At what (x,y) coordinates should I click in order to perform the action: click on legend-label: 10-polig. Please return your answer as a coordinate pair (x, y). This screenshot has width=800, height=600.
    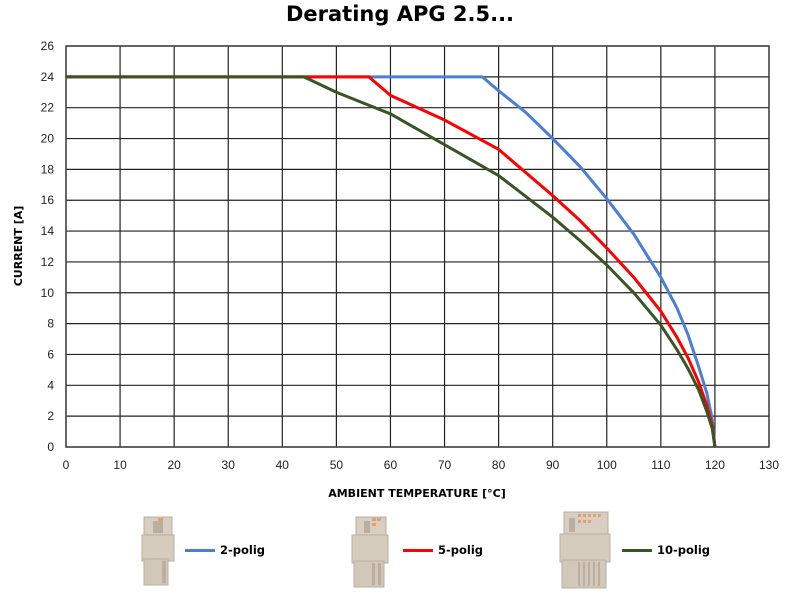
    Looking at the image, I should click on (684, 550).